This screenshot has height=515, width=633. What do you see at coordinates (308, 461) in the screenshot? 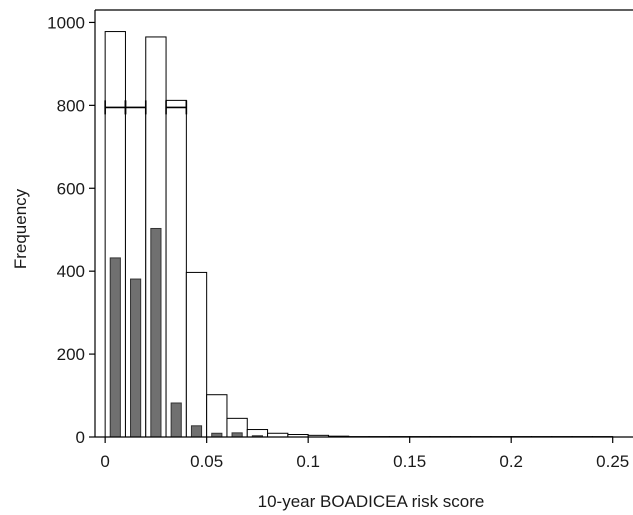
I see `x-tick-label: 0.1` at bounding box center [308, 461].